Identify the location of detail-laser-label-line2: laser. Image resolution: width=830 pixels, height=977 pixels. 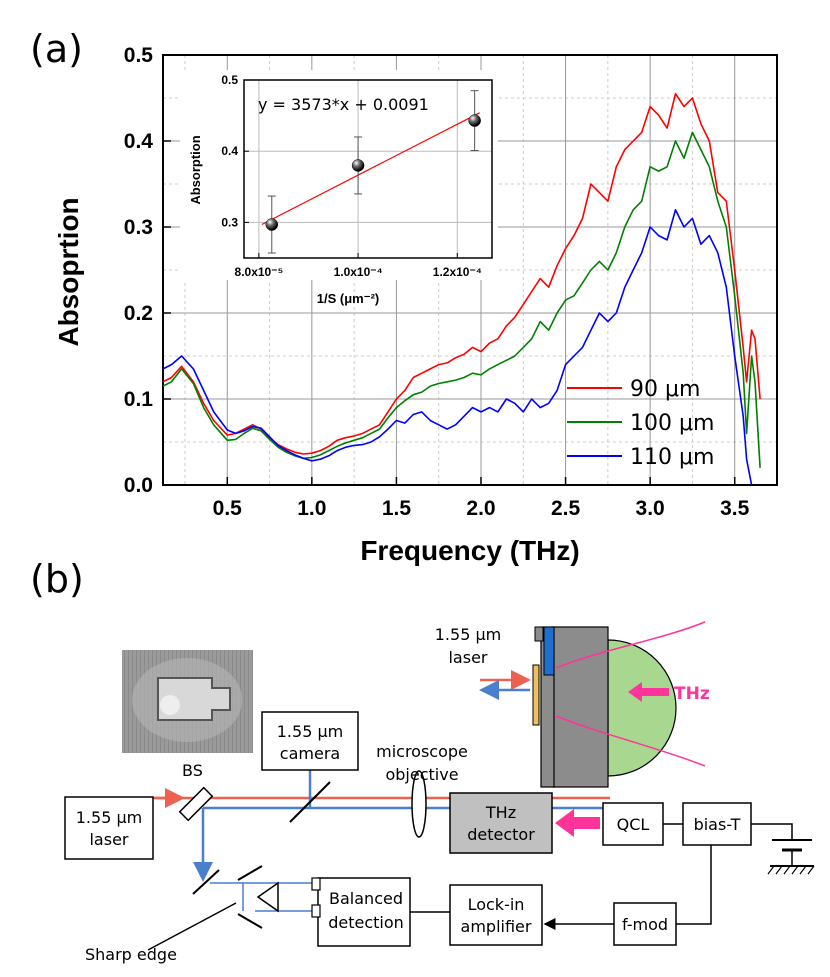
(467, 657).